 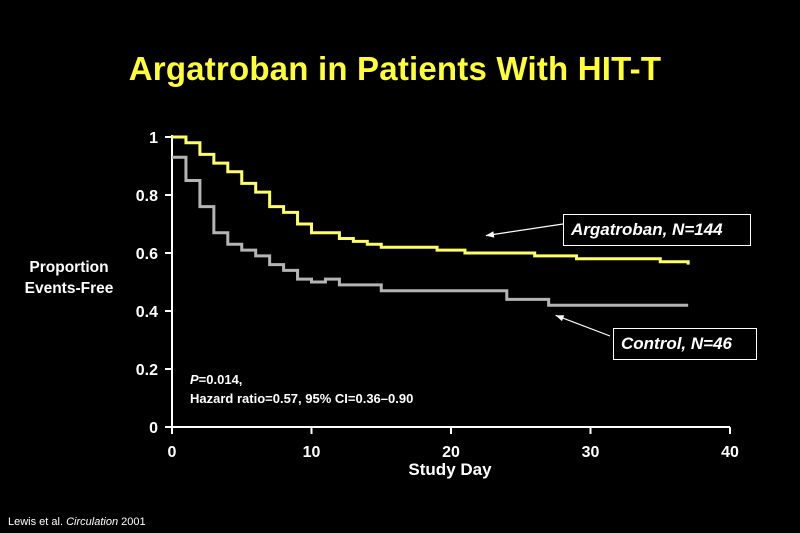 I want to click on chart-annotation-arrows, so click(x=548, y=280).